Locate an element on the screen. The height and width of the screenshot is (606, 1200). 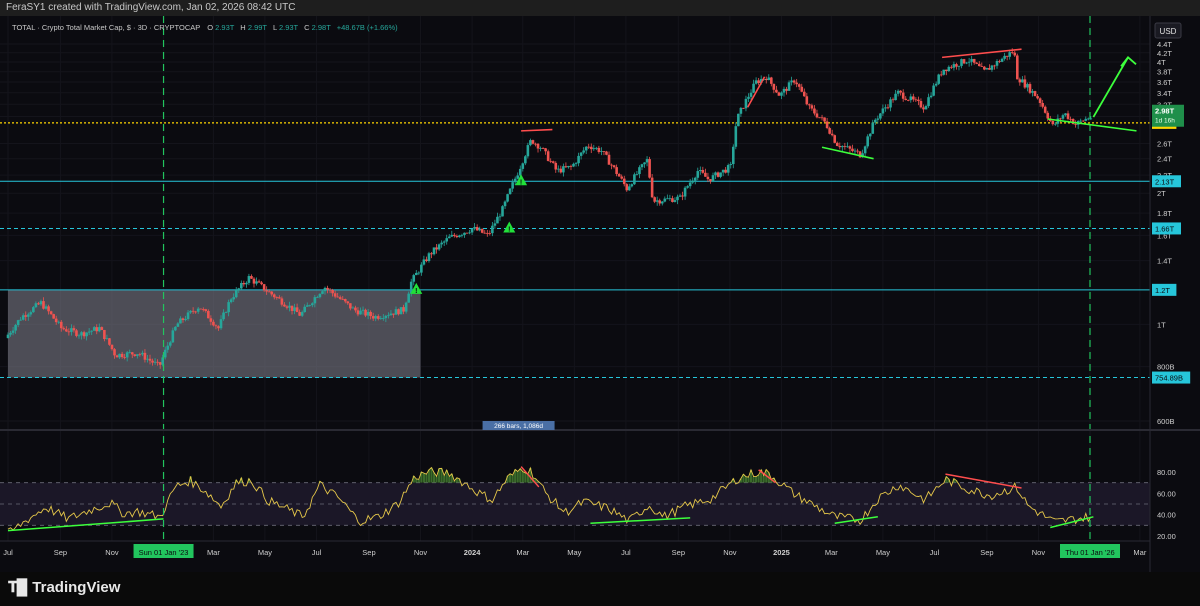
rsi-line is located at coordinates (549, 498).